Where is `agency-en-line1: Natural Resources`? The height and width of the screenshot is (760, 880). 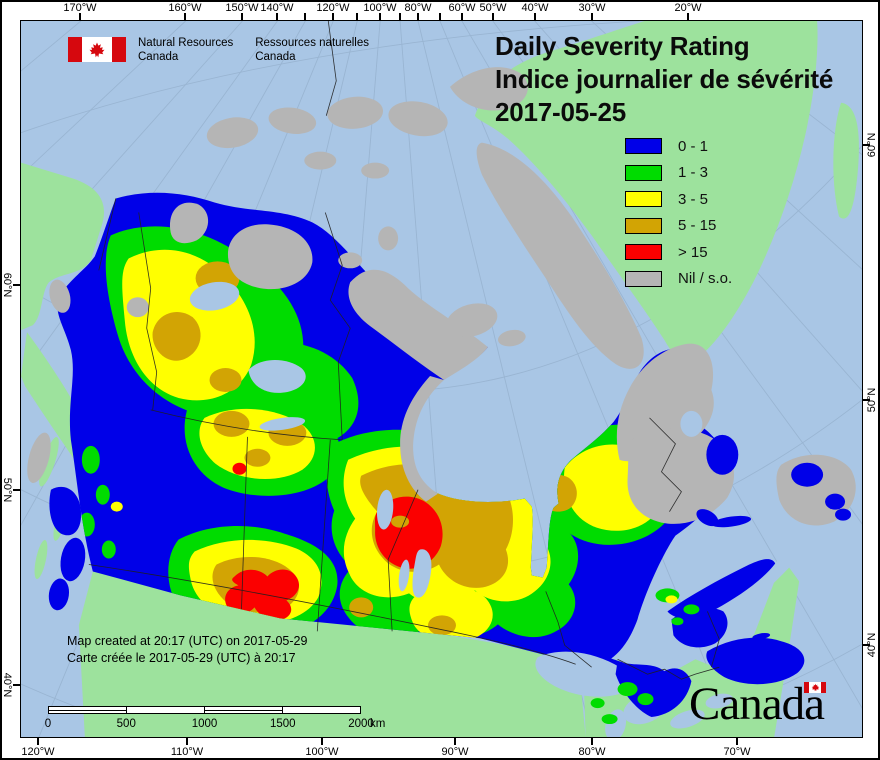 agency-en-line1: Natural Resources is located at coordinates (186, 43).